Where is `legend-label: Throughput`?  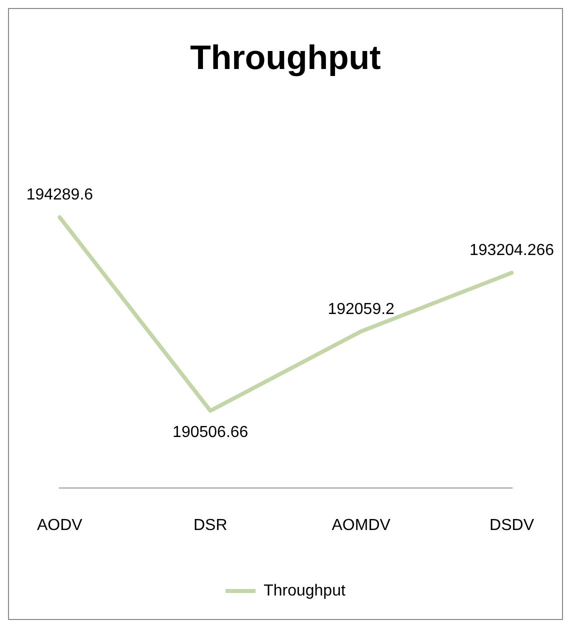
legend-label: Throughput is located at coordinates (305, 591).